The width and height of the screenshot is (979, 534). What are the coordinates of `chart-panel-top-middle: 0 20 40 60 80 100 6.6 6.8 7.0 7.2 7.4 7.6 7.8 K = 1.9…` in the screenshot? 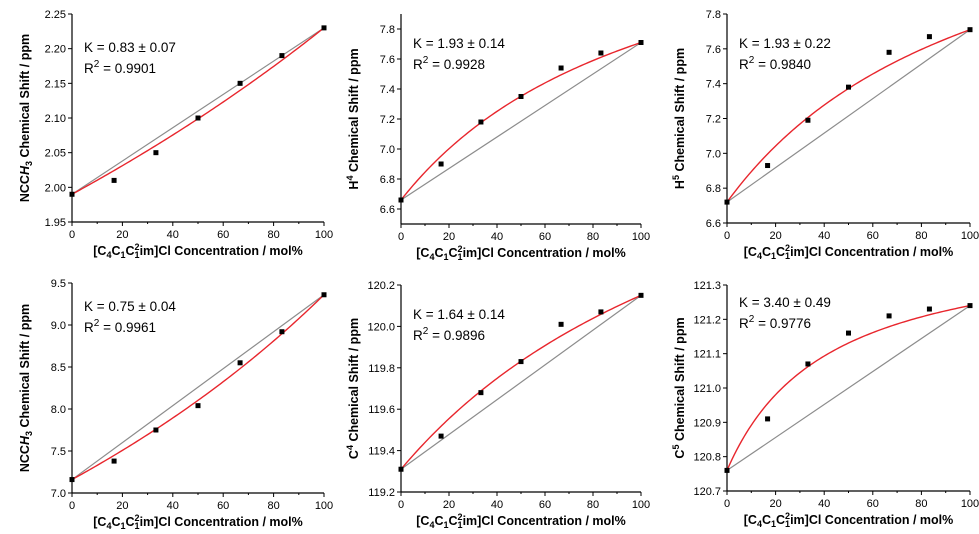 It's located at (497, 138).